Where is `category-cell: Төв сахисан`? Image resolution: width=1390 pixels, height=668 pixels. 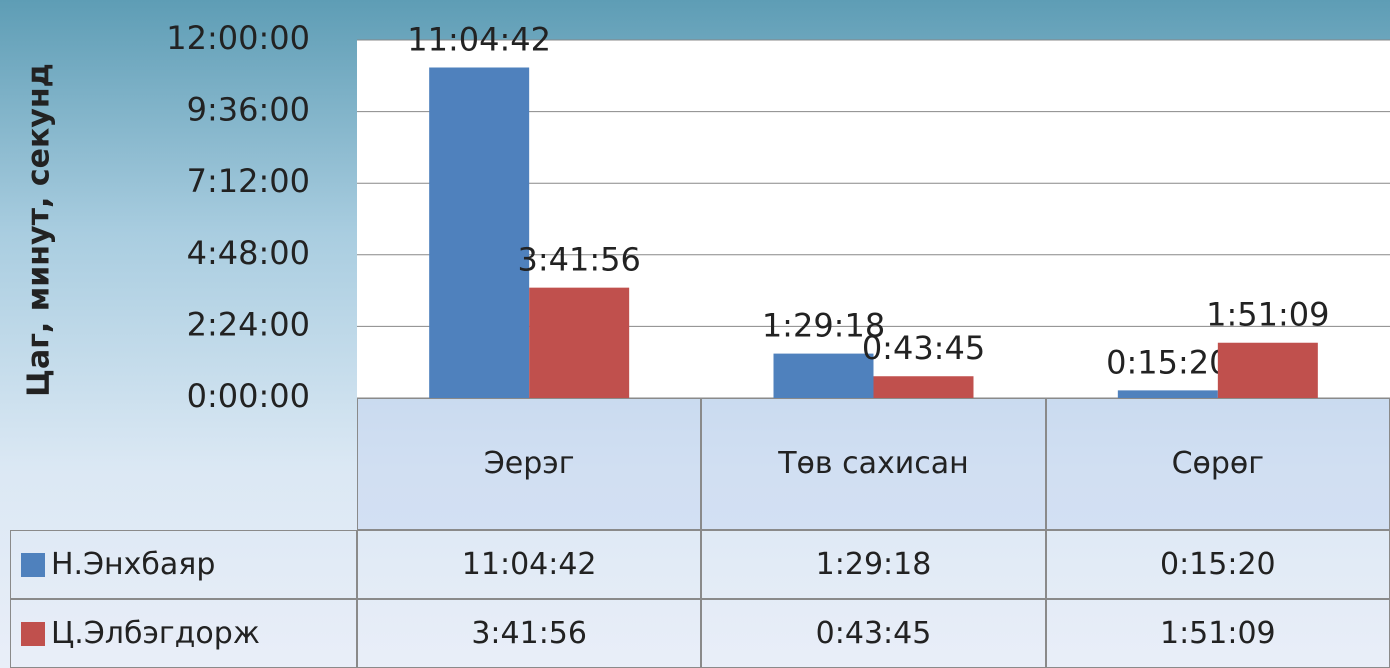
category-cell: Төв сахисан is located at coordinates (873, 464).